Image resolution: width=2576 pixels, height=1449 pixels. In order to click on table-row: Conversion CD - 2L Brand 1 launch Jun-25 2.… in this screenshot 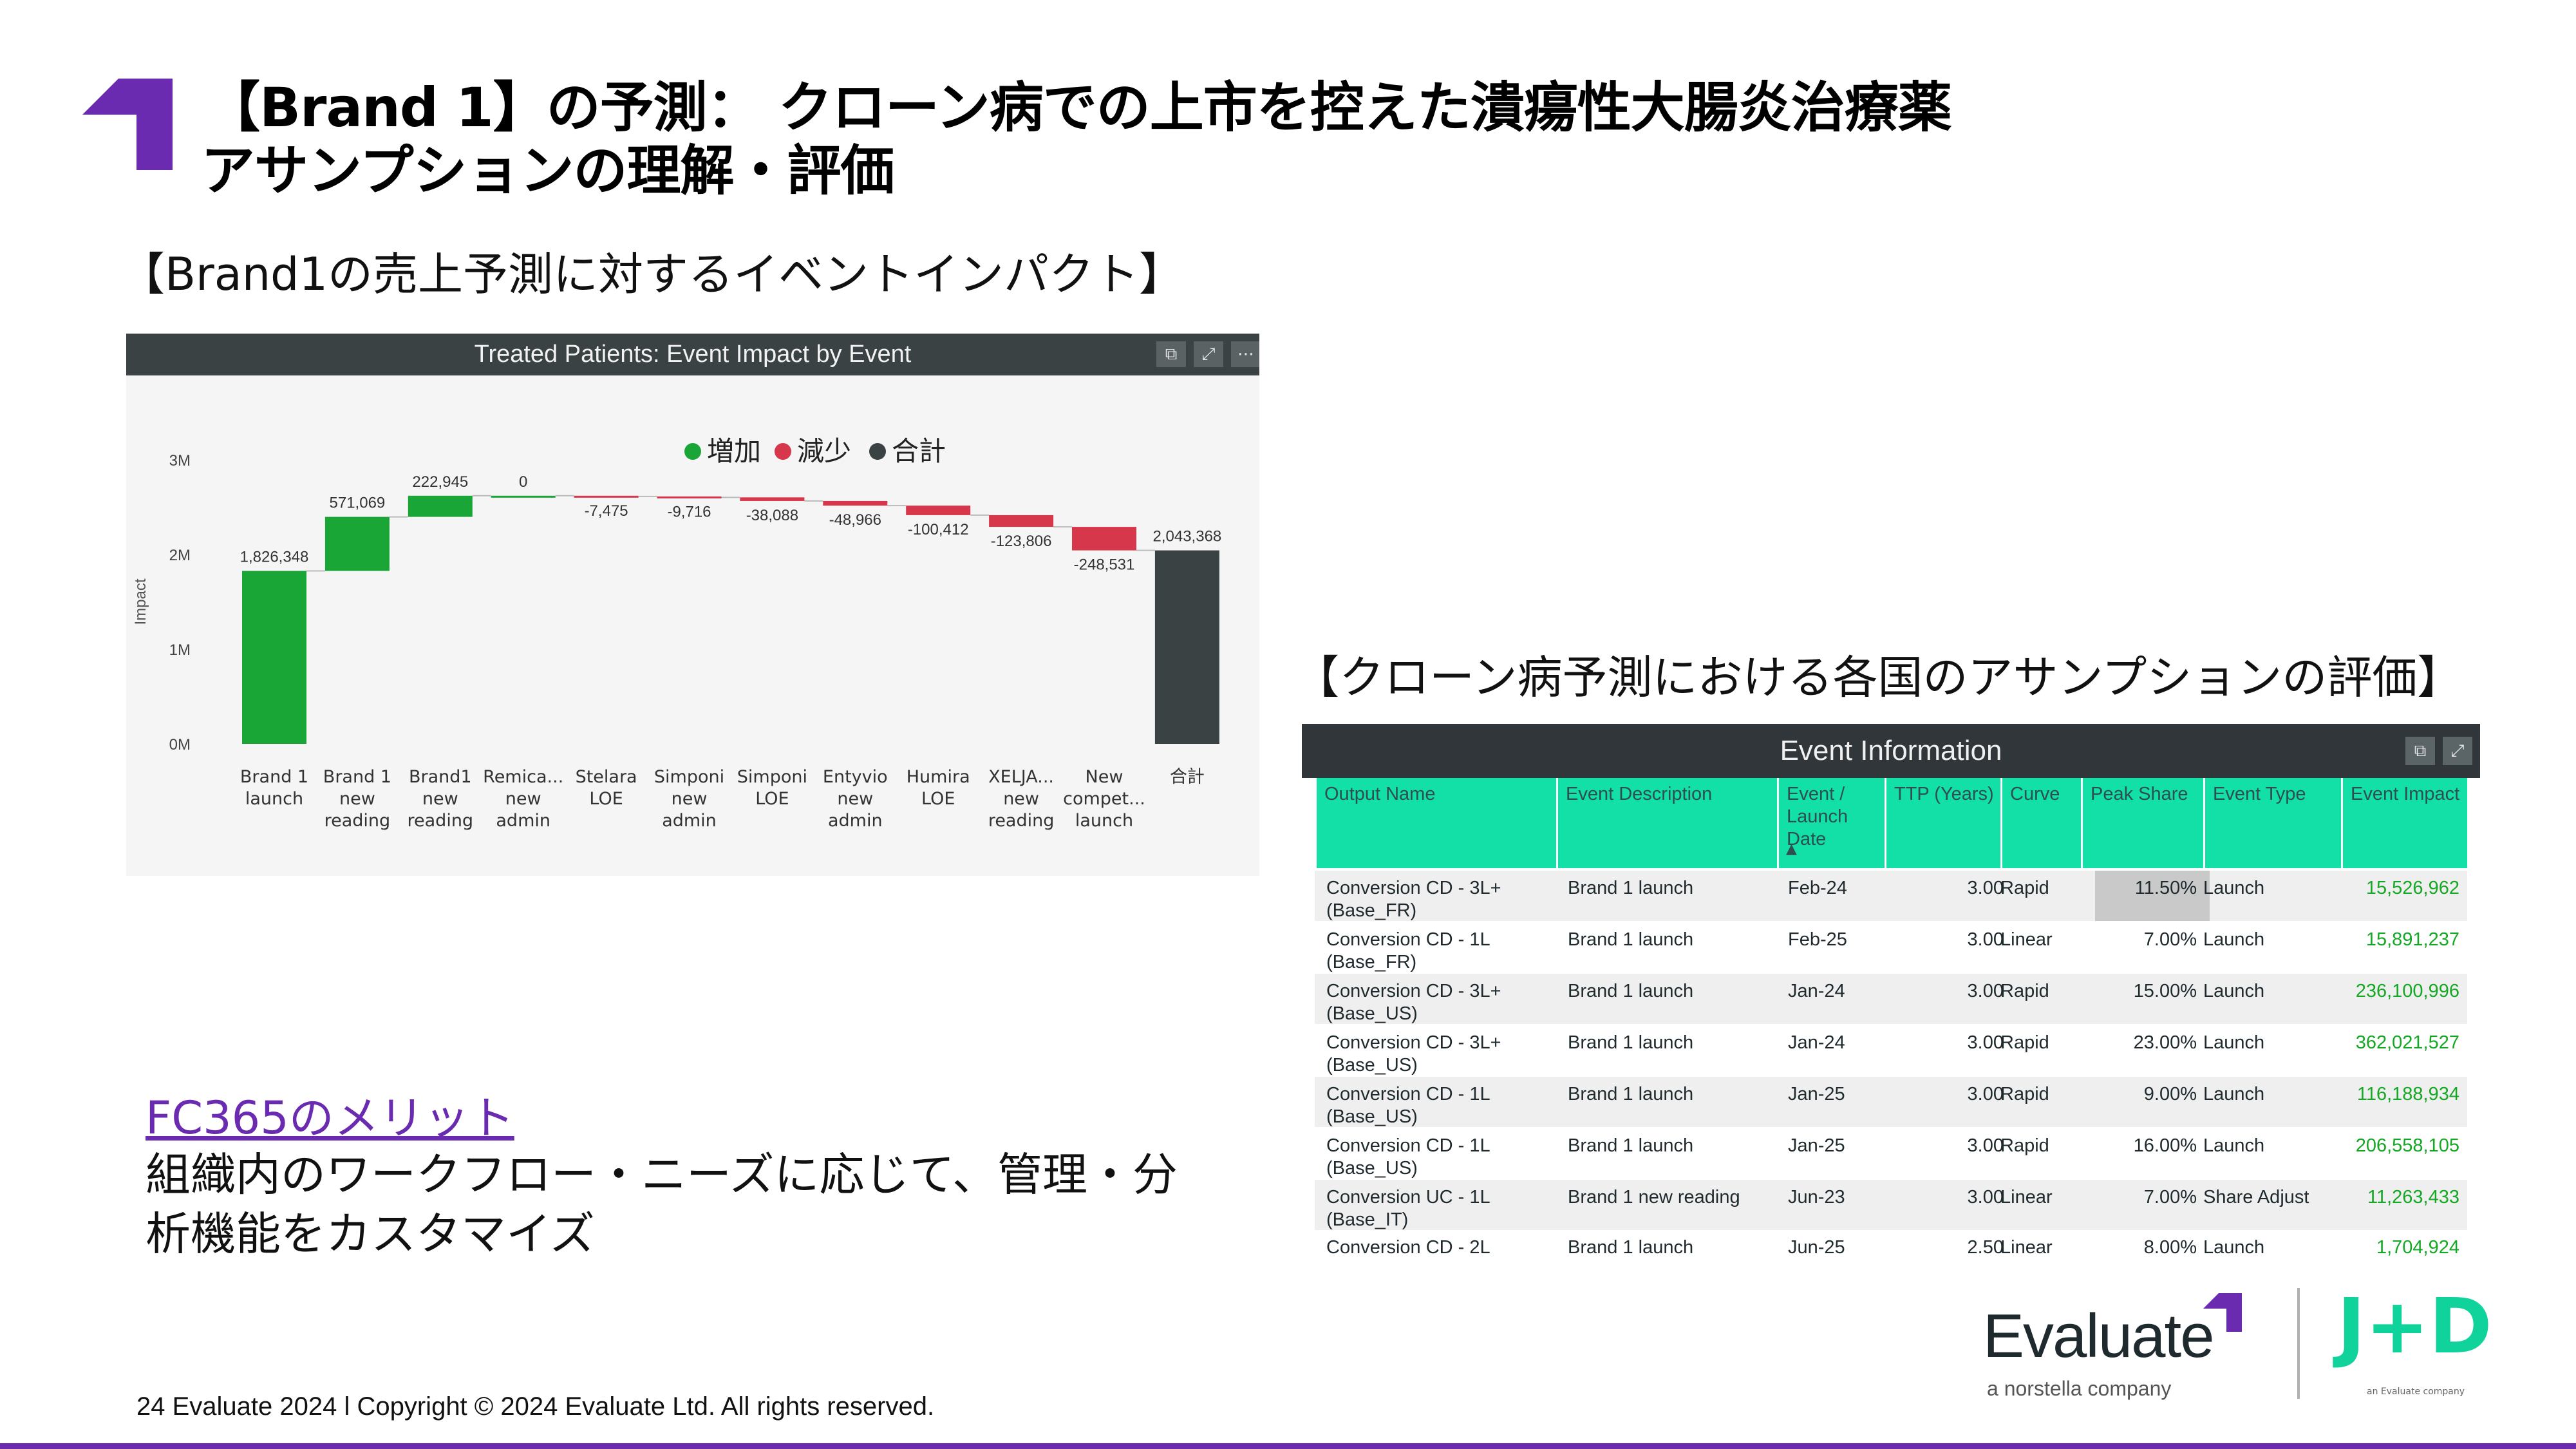, I will do `click(1891, 1243)`.